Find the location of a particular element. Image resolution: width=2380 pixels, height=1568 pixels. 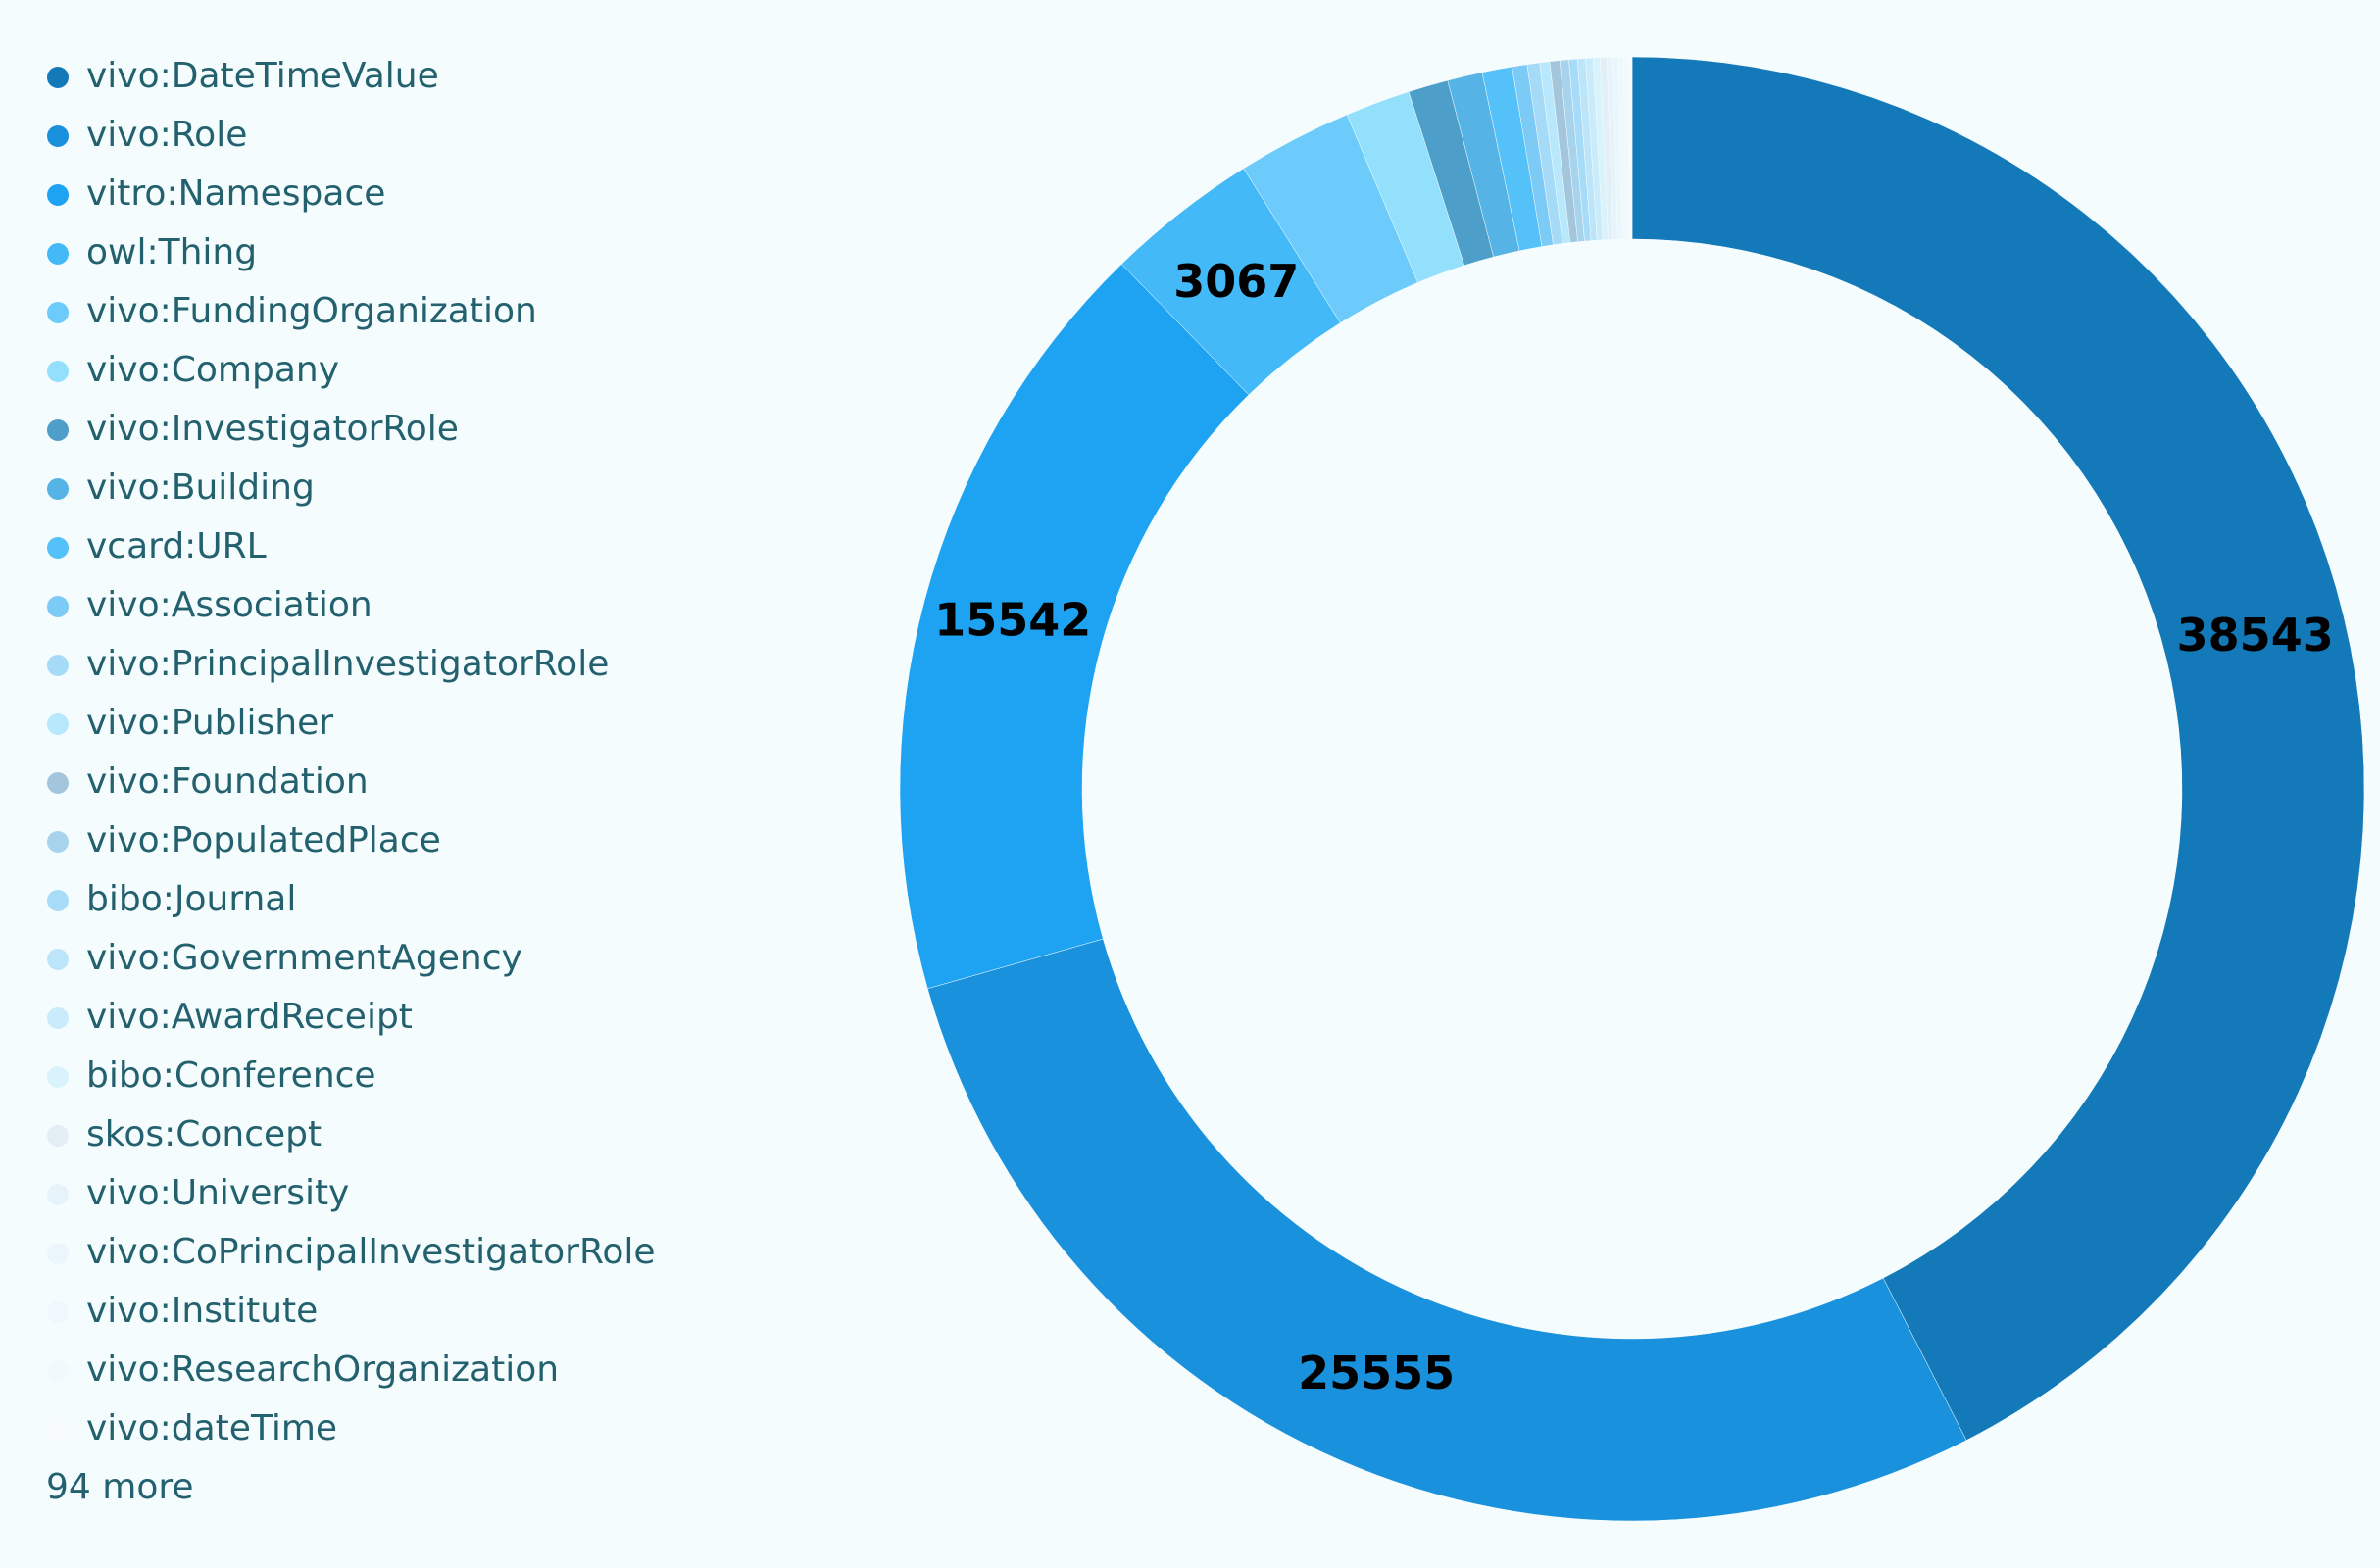

legend-more: 94 more is located at coordinates (120, 1487).